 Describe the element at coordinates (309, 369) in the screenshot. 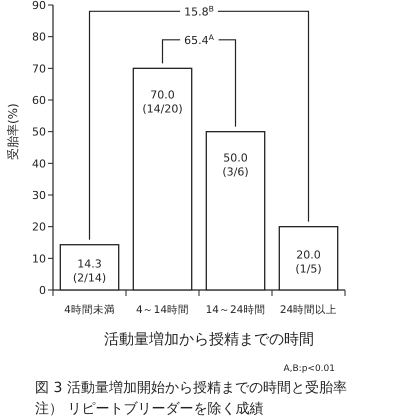

I see `text: A,B:p<0.01` at that location.